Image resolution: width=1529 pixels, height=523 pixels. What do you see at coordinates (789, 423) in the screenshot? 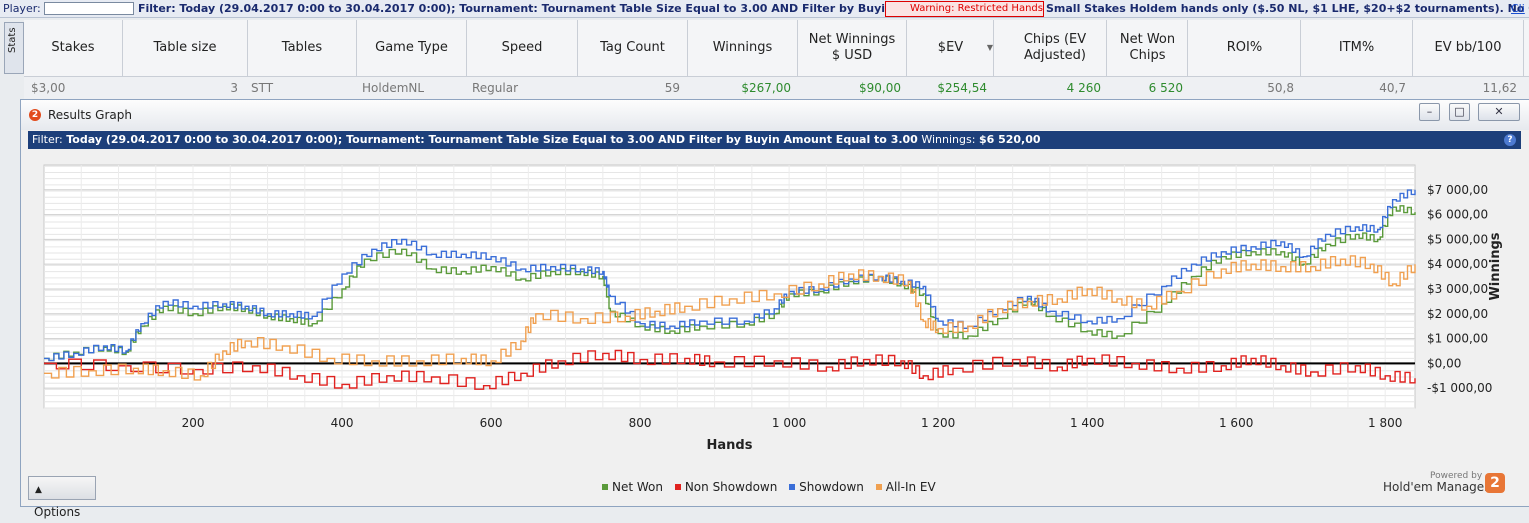
I see `x-tick-label: 1 000` at bounding box center [789, 423].